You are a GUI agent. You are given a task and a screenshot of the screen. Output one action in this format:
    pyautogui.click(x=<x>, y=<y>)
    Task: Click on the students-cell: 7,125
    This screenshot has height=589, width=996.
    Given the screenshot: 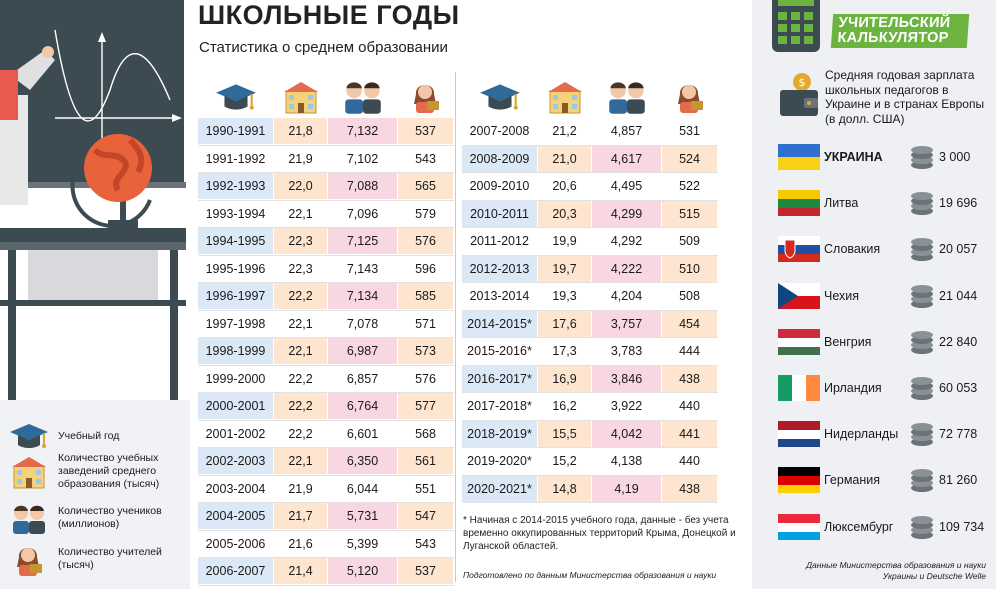 What is the action you would take?
    pyautogui.click(x=363, y=241)
    